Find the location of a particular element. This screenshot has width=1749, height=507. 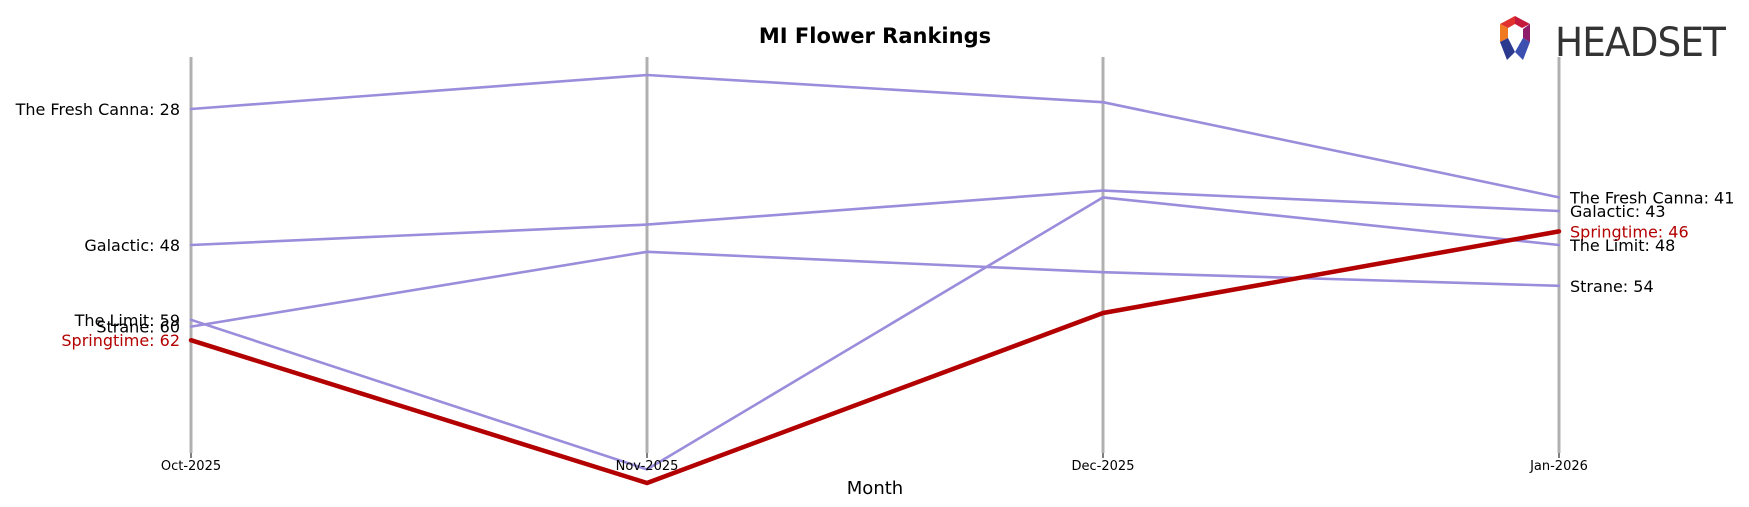

headset-logo-text: HEADSET is located at coordinates (1640, 43).